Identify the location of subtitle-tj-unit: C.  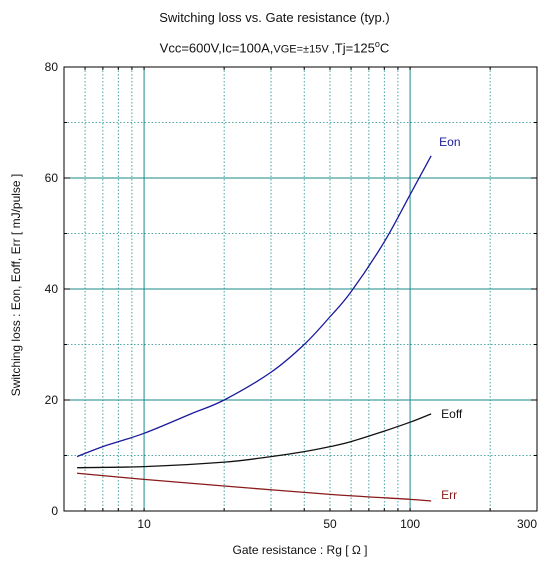
(384, 48).